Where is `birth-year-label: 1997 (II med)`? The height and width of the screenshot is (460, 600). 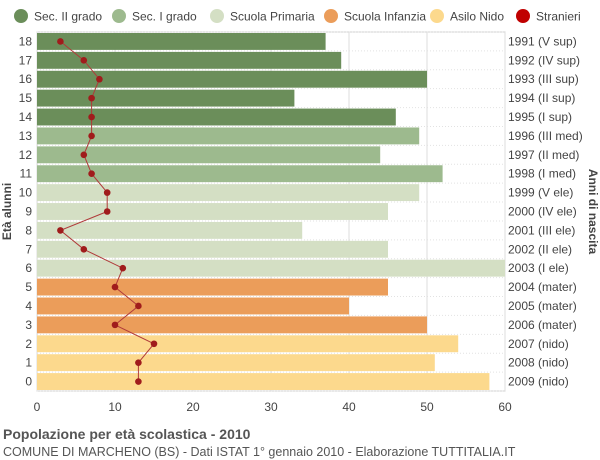
birth-year-label: 1997 (II med) is located at coordinates (543, 155).